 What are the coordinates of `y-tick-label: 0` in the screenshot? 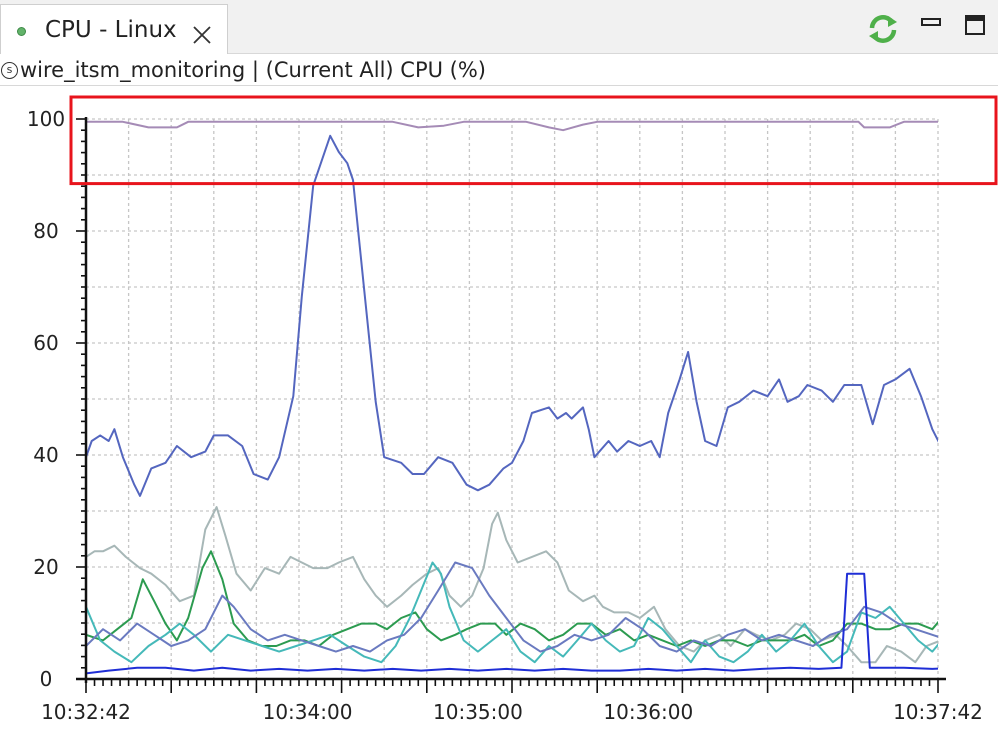 It's located at (46, 679).